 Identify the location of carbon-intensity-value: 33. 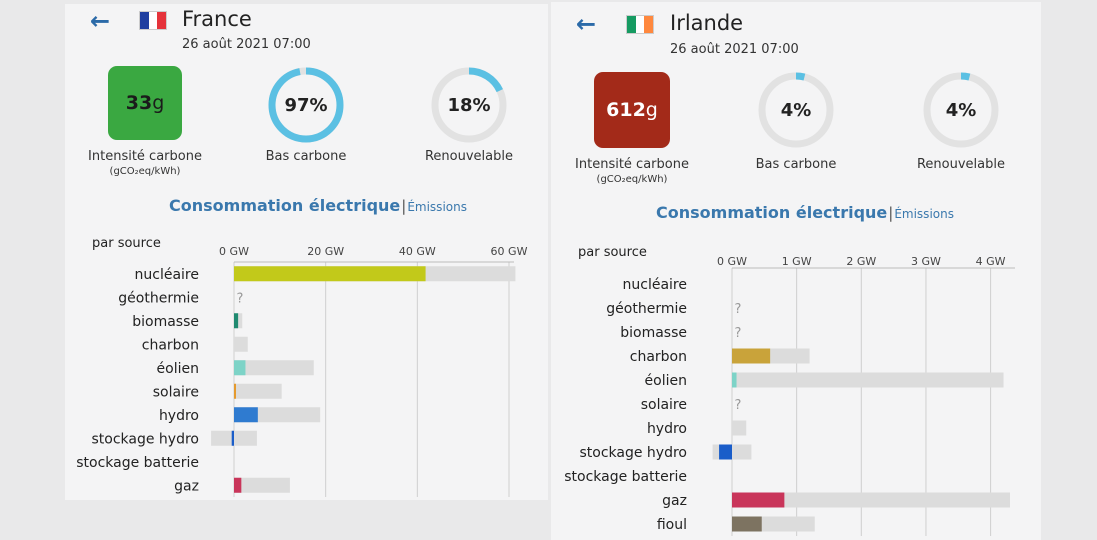
(139, 103).